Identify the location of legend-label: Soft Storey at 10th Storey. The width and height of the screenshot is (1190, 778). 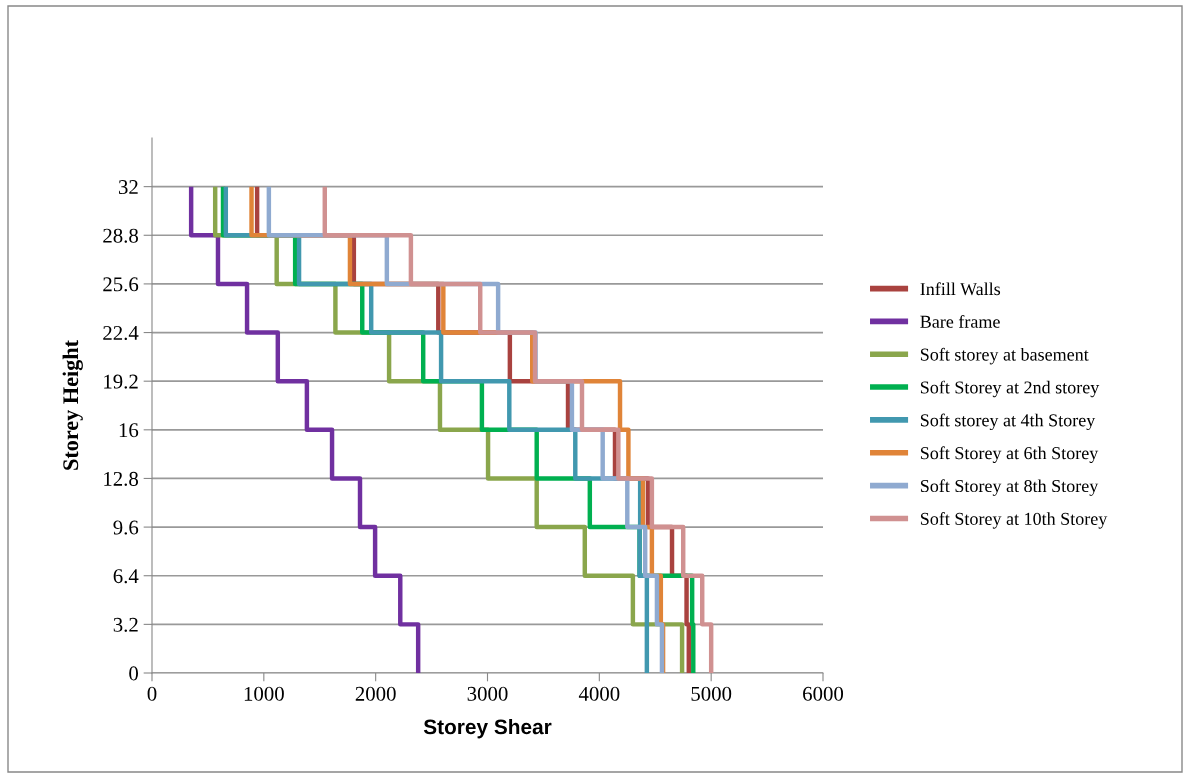
(1014, 520).